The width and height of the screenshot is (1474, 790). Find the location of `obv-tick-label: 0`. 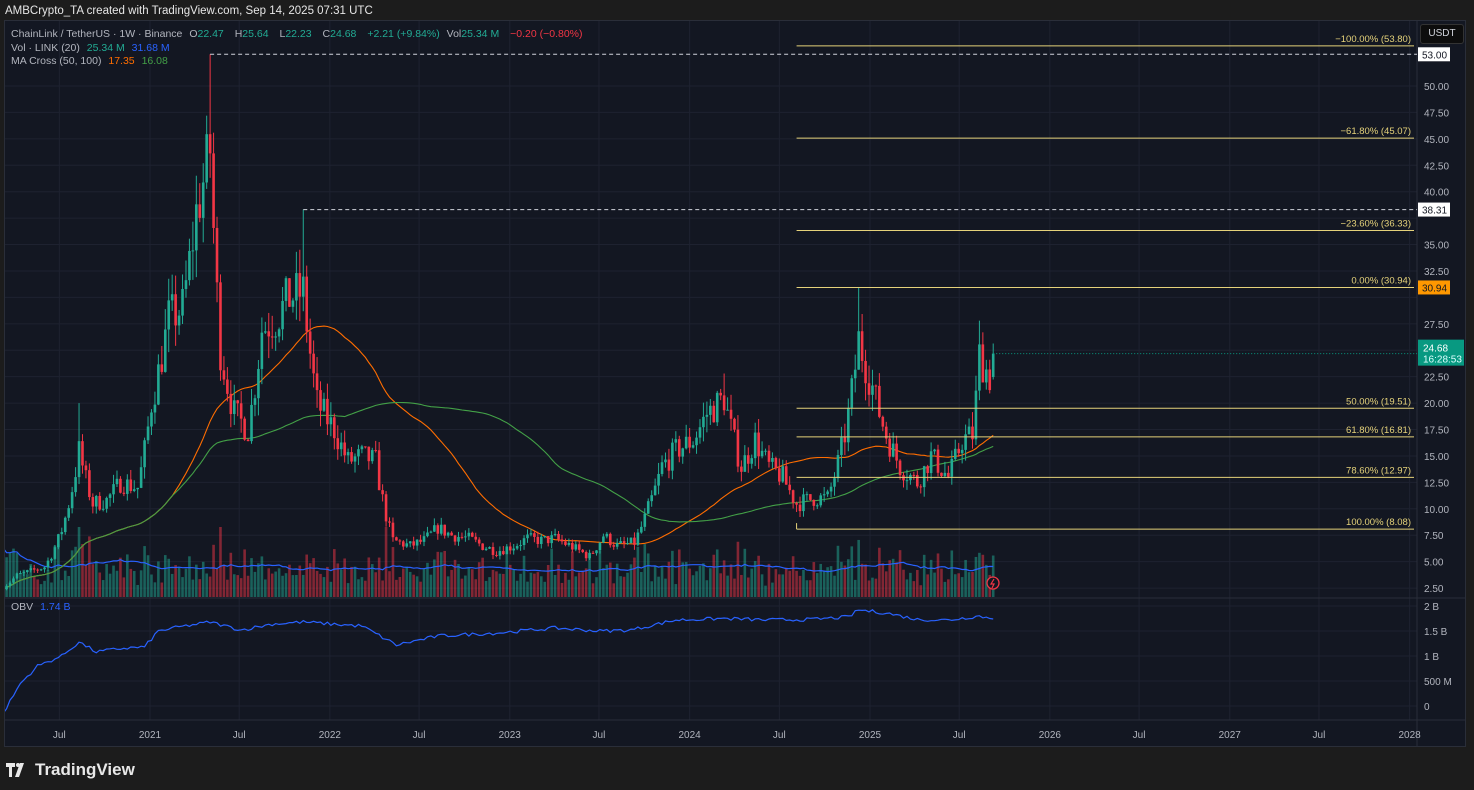

obv-tick-label: 0 is located at coordinates (1427, 707).